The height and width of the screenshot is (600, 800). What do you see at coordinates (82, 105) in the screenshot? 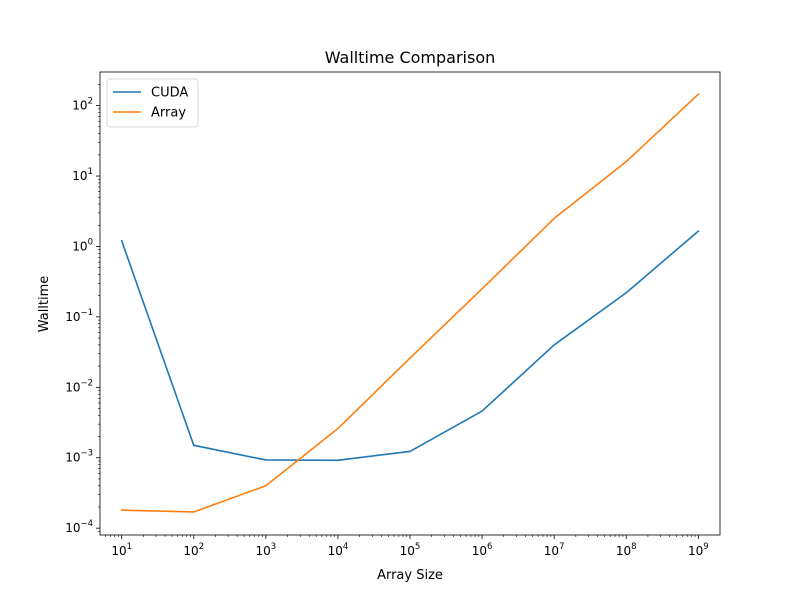
I see `y-tick-label: 10²` at bounding box center [82, 105].